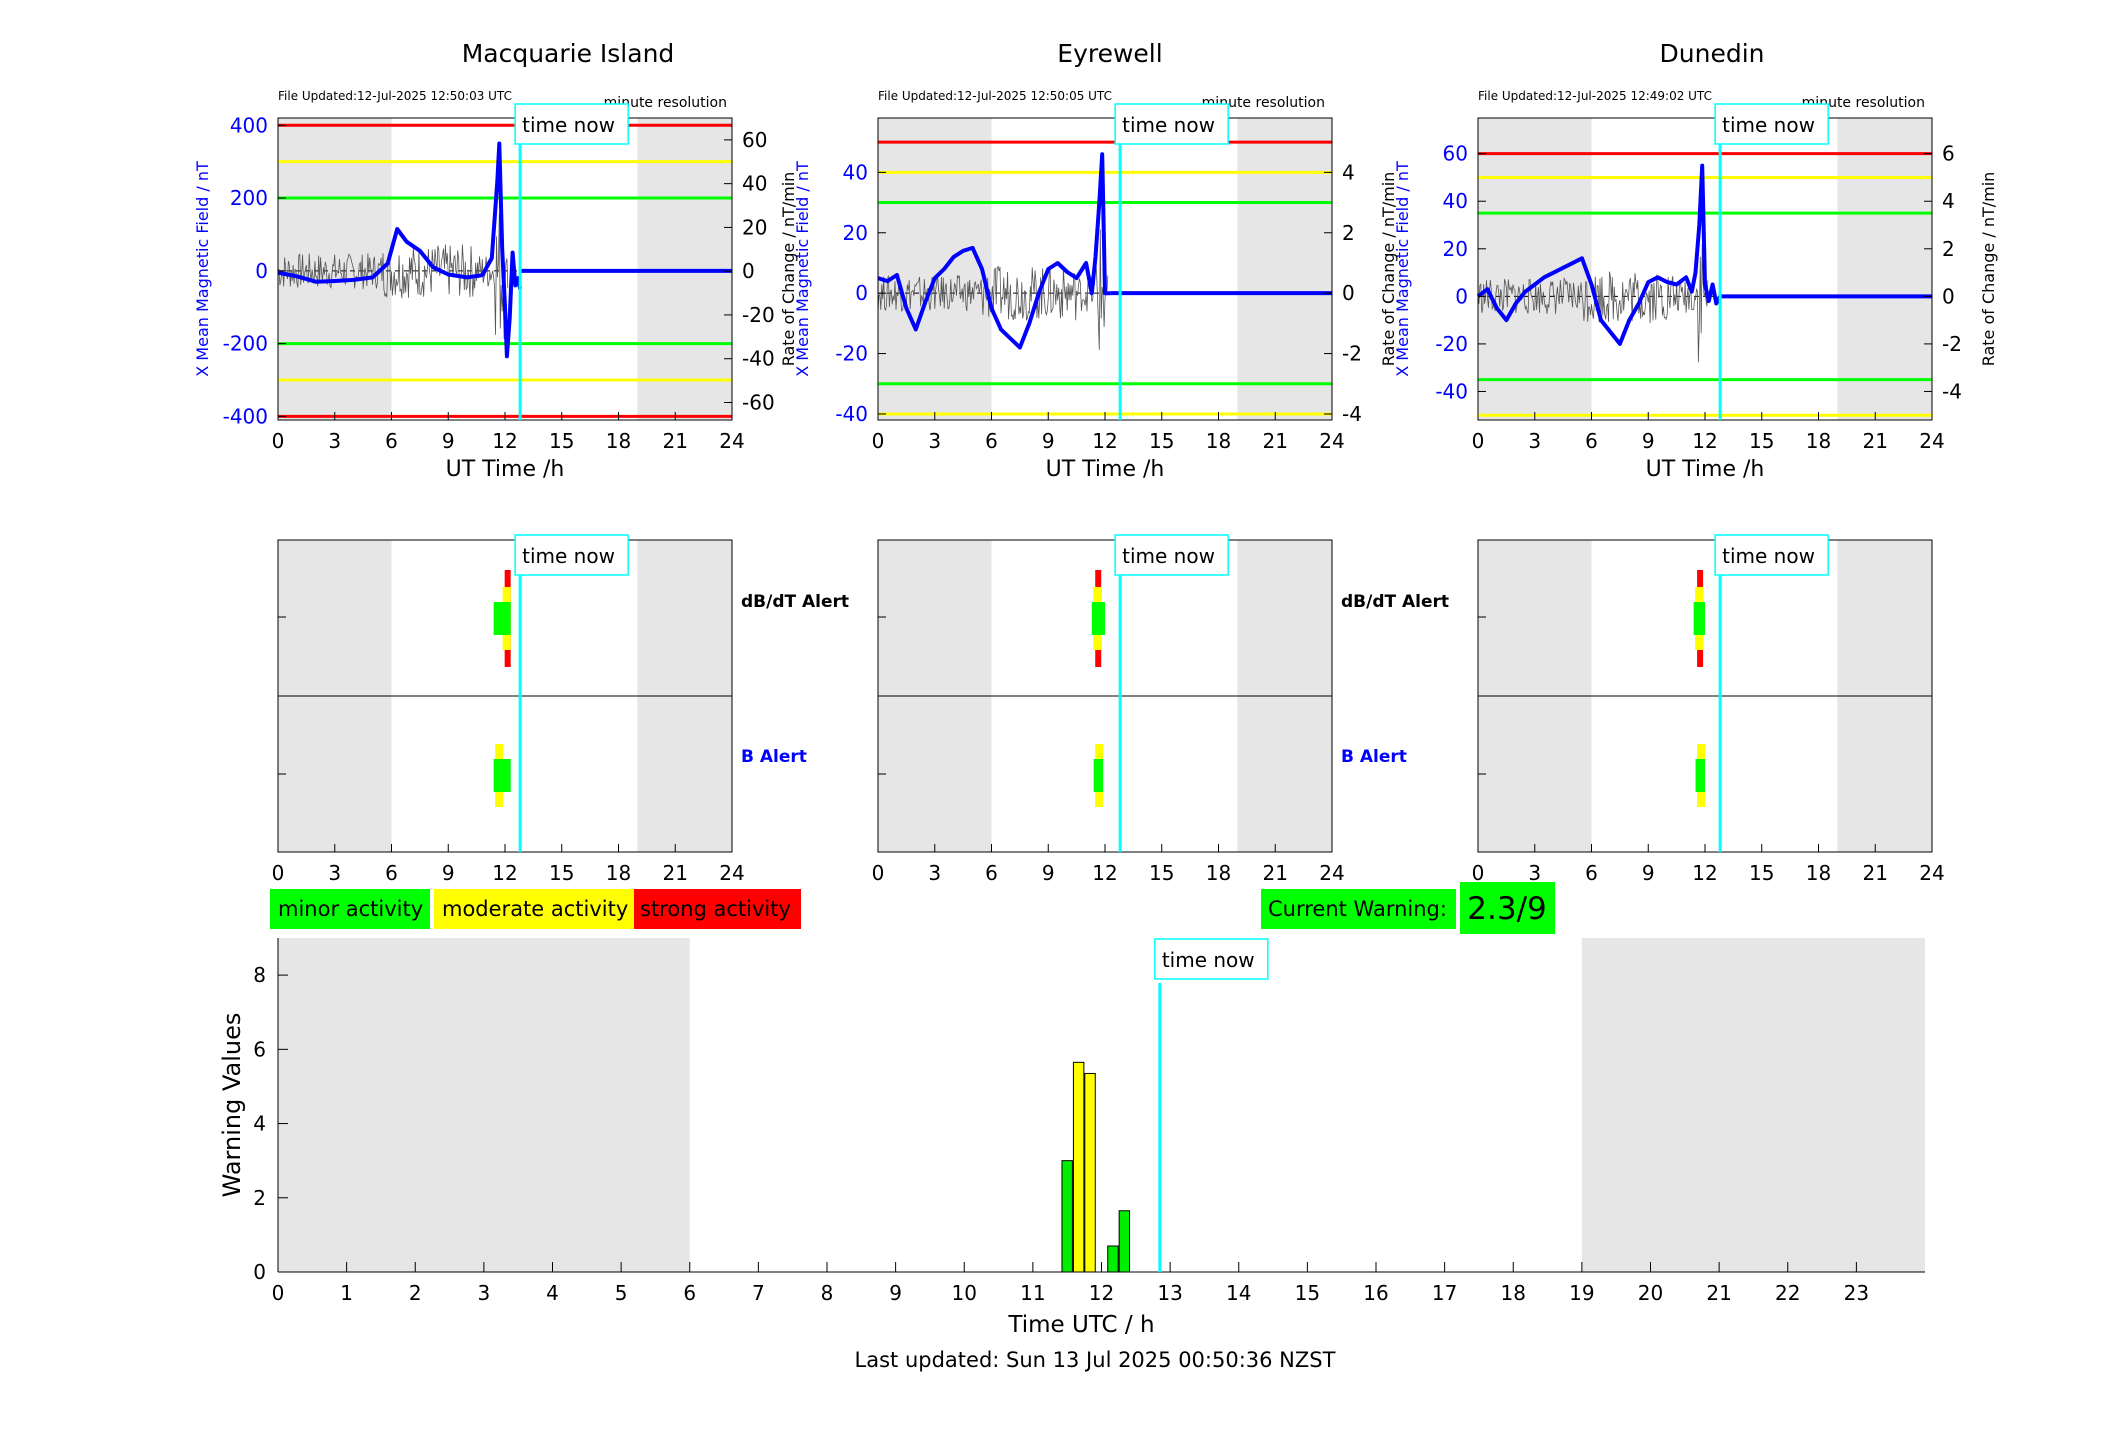  I want to click on y2-tick-label: 2, so click(1948, 249).